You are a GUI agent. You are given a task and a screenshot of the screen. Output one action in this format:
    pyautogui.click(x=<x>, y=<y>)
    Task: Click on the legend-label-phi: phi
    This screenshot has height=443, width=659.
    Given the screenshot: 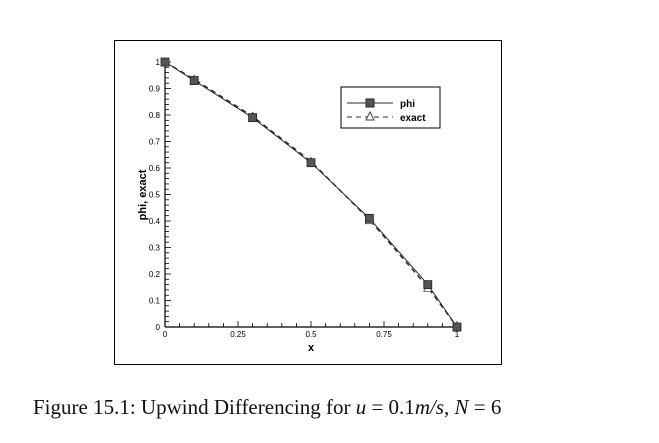 What is the action you would take?
    pyautogui.click(x=407, y=104)
    